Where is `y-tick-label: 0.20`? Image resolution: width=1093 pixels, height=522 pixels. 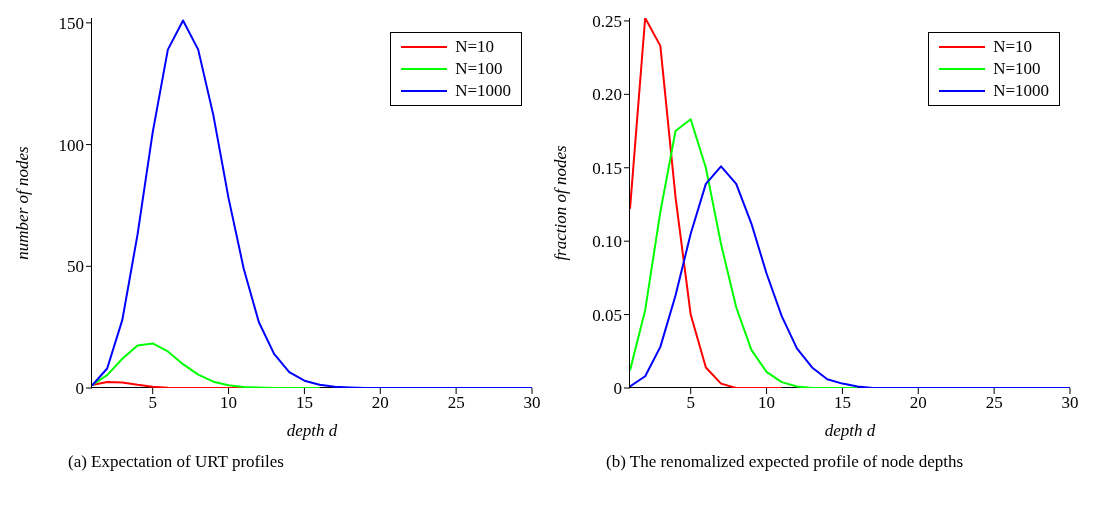 y-tick-label: 0.20 is located at coordinates (607, 95).